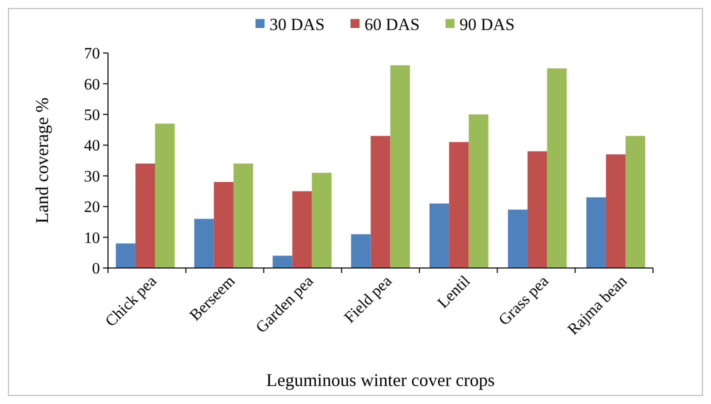 This screenshot has width=711, height=404. Describe the element at coordinates (297, 24) in the screenshot. I see `legend-label: 30 DAS` at that location.